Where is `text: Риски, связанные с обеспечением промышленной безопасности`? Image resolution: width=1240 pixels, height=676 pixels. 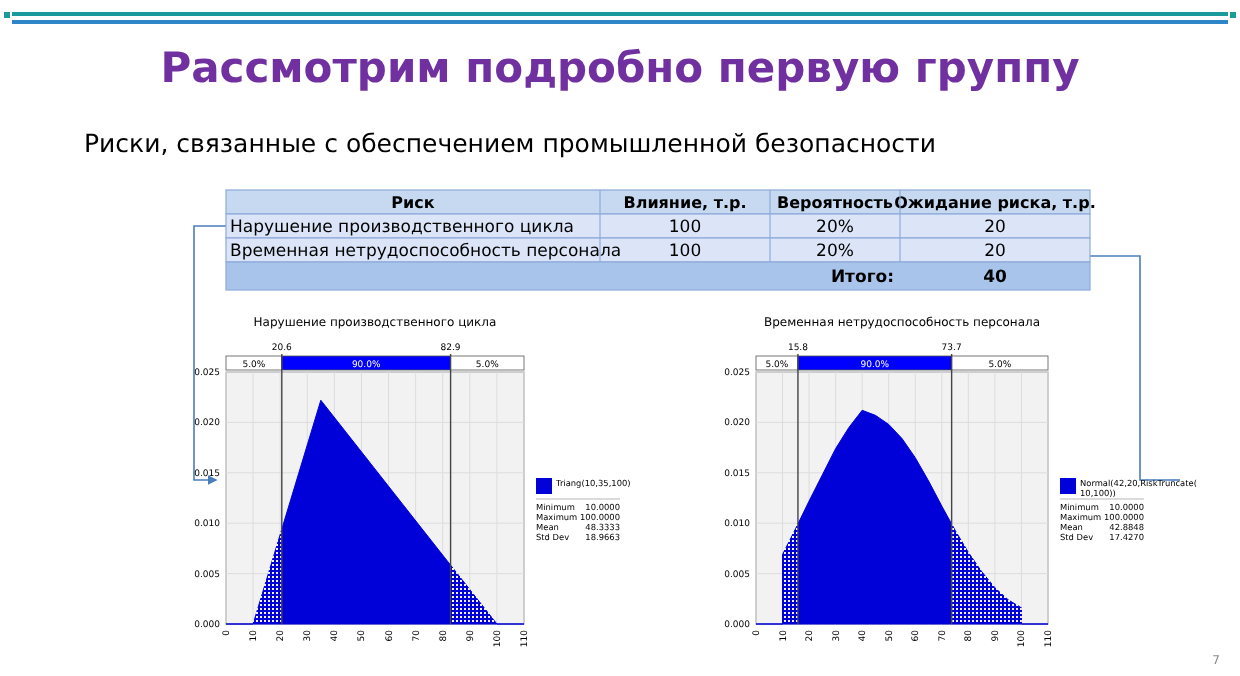
text: Риски, связанные с обеспечением промышленной безопасности is located at coordinates (510, 143).